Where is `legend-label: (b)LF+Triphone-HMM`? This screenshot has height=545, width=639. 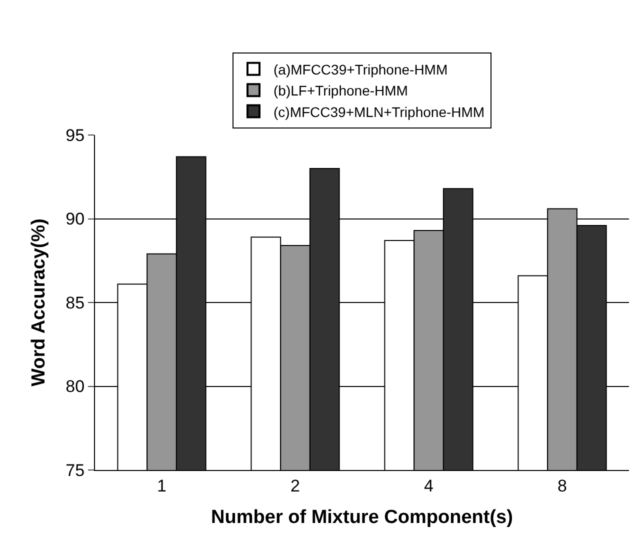 legend-label: (b)LF+Triphone-HMM is located at coordinates (341, 90).